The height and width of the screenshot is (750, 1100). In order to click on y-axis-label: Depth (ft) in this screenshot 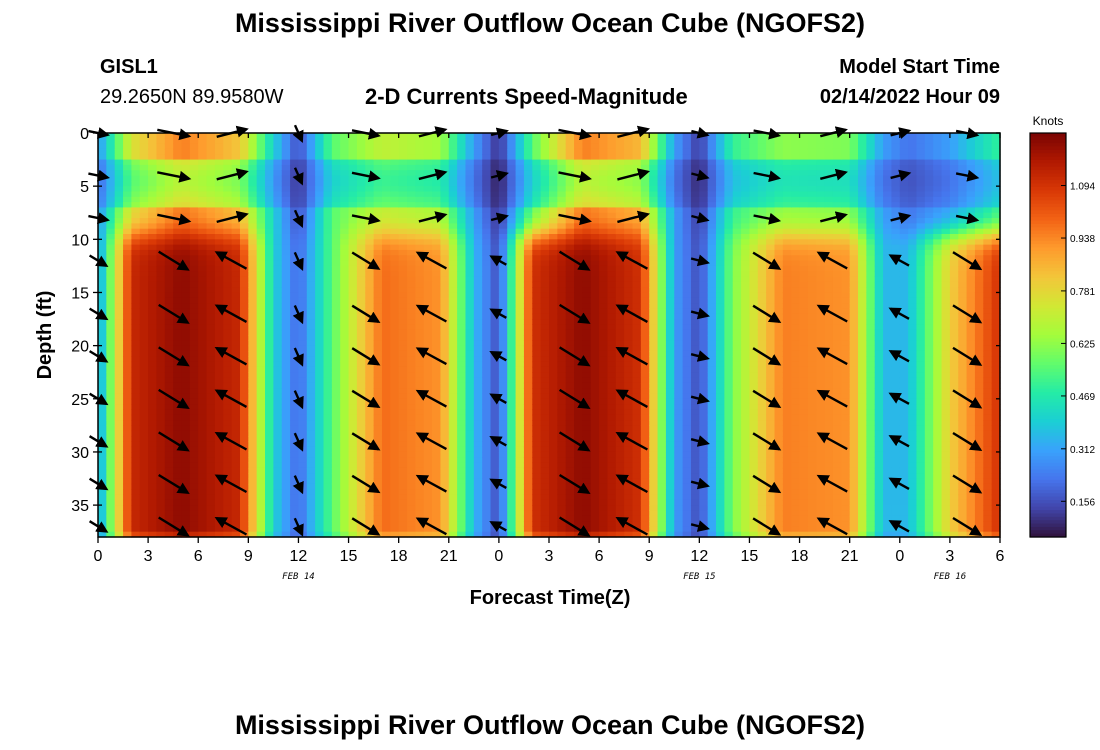, I will do `click(45, 335)`.